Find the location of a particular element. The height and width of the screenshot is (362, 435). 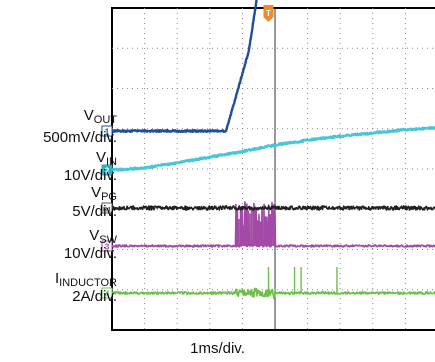

vin-label: VIN is located at coordinates (106, 158).